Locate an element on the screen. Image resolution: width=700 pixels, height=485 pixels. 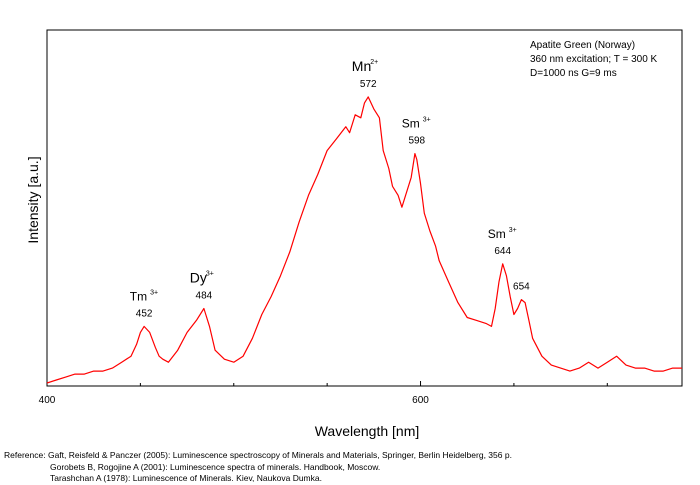
peak-wavelength-label: 598 is located at coordinates (416, 141).